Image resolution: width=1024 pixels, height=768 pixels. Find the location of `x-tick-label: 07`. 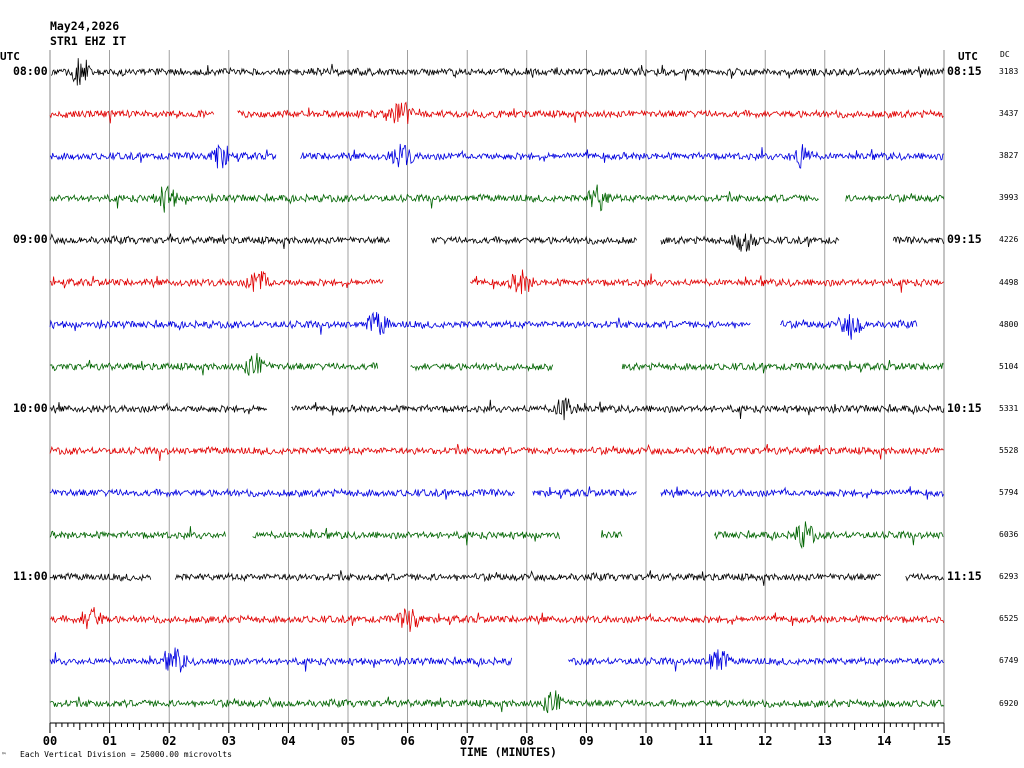

x-tick-label: 07 is located at coordinates (467, 741).